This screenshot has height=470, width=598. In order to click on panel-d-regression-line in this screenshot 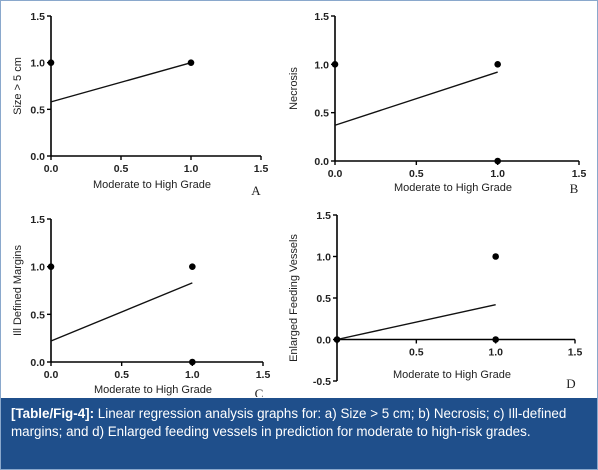, I will do `click(416, 322)`.